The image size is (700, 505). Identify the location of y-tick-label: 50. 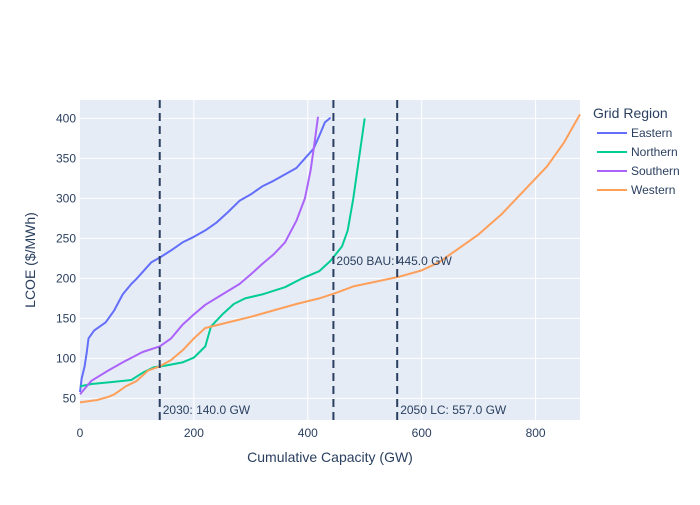
(70, 398).